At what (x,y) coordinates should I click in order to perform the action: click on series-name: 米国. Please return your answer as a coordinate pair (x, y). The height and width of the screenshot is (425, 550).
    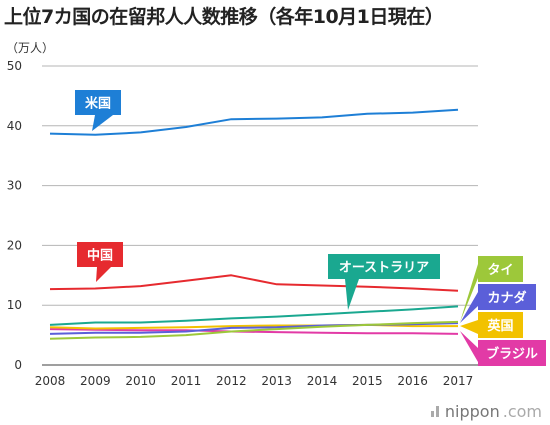
    Looking at the image, I should click on (98, 104).